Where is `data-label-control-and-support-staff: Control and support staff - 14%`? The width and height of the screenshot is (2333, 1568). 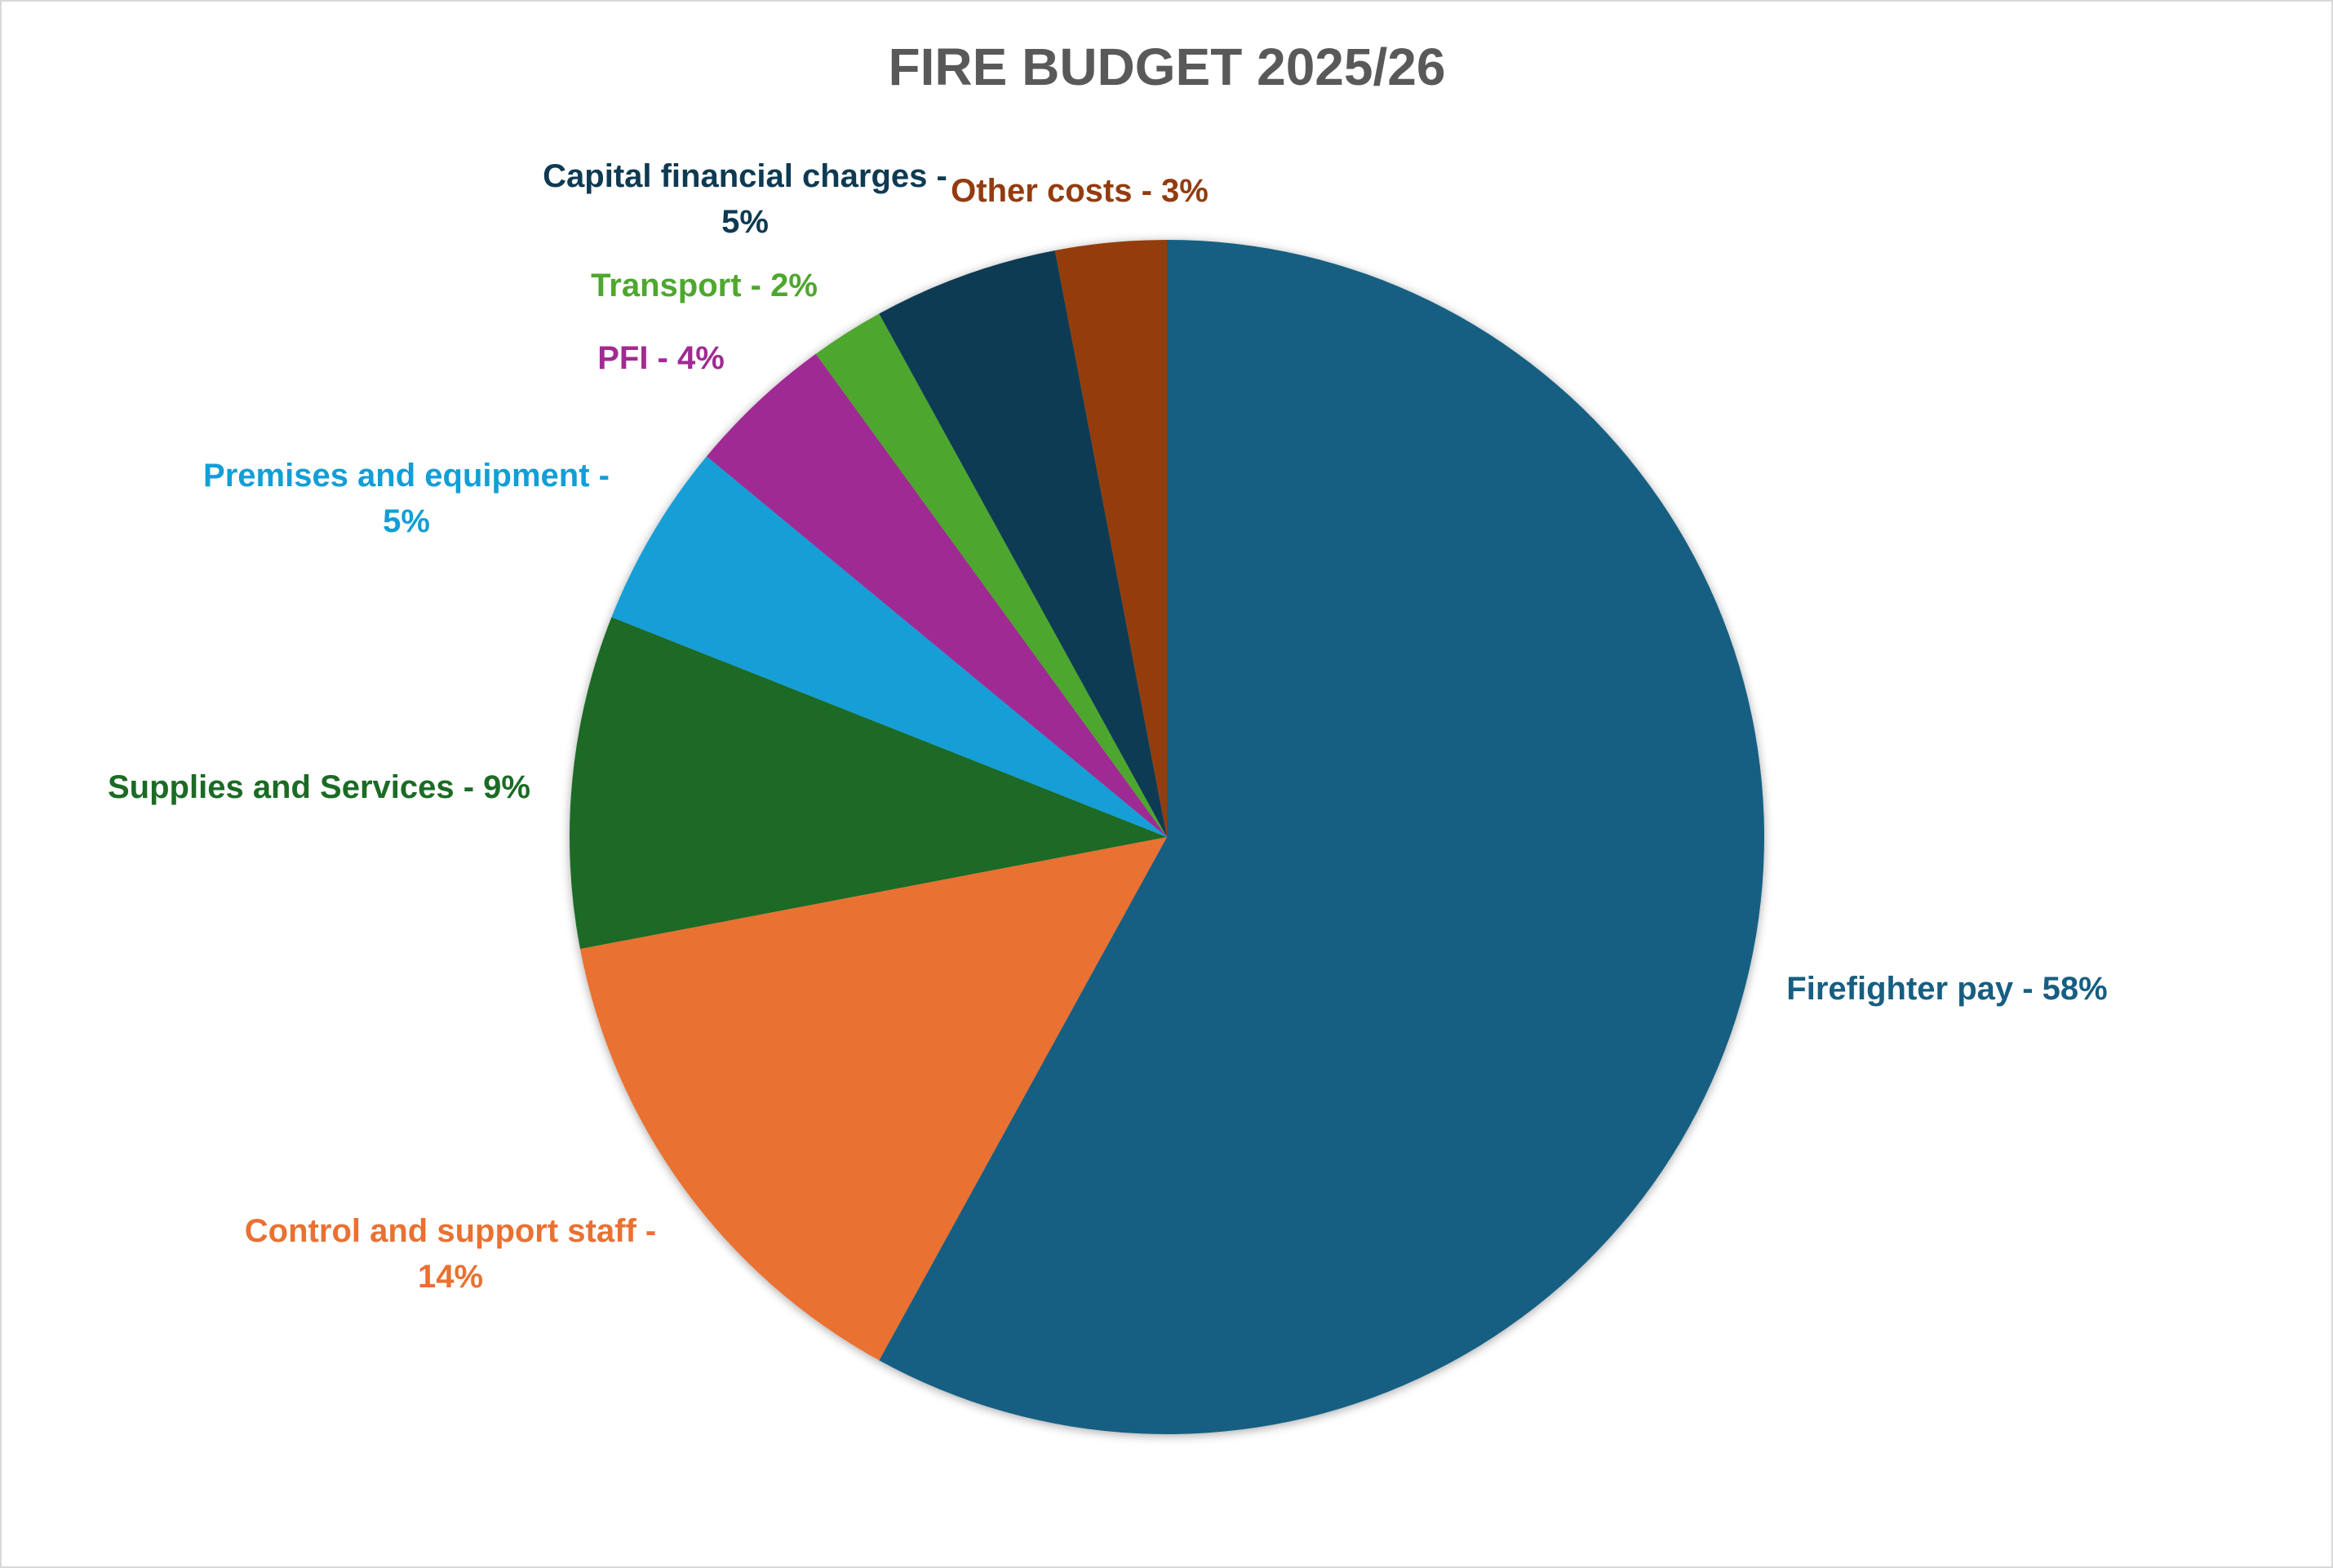 data-label-control-and-support-staff: Control and support staff - 14% is located at coordinates (450, 1254).